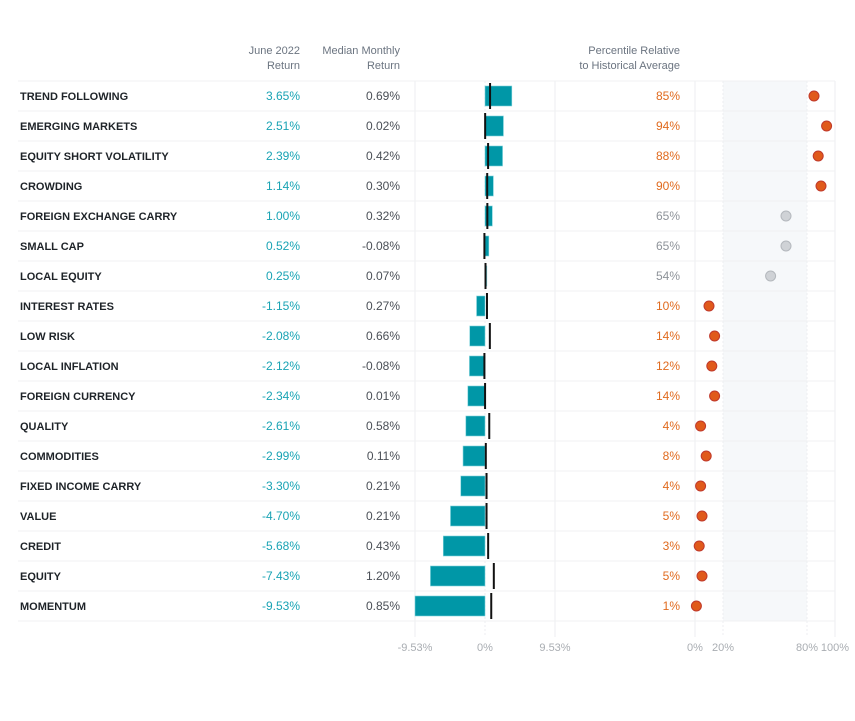  I want to click on factor-label: COMMODITIES, so click(59, 457).